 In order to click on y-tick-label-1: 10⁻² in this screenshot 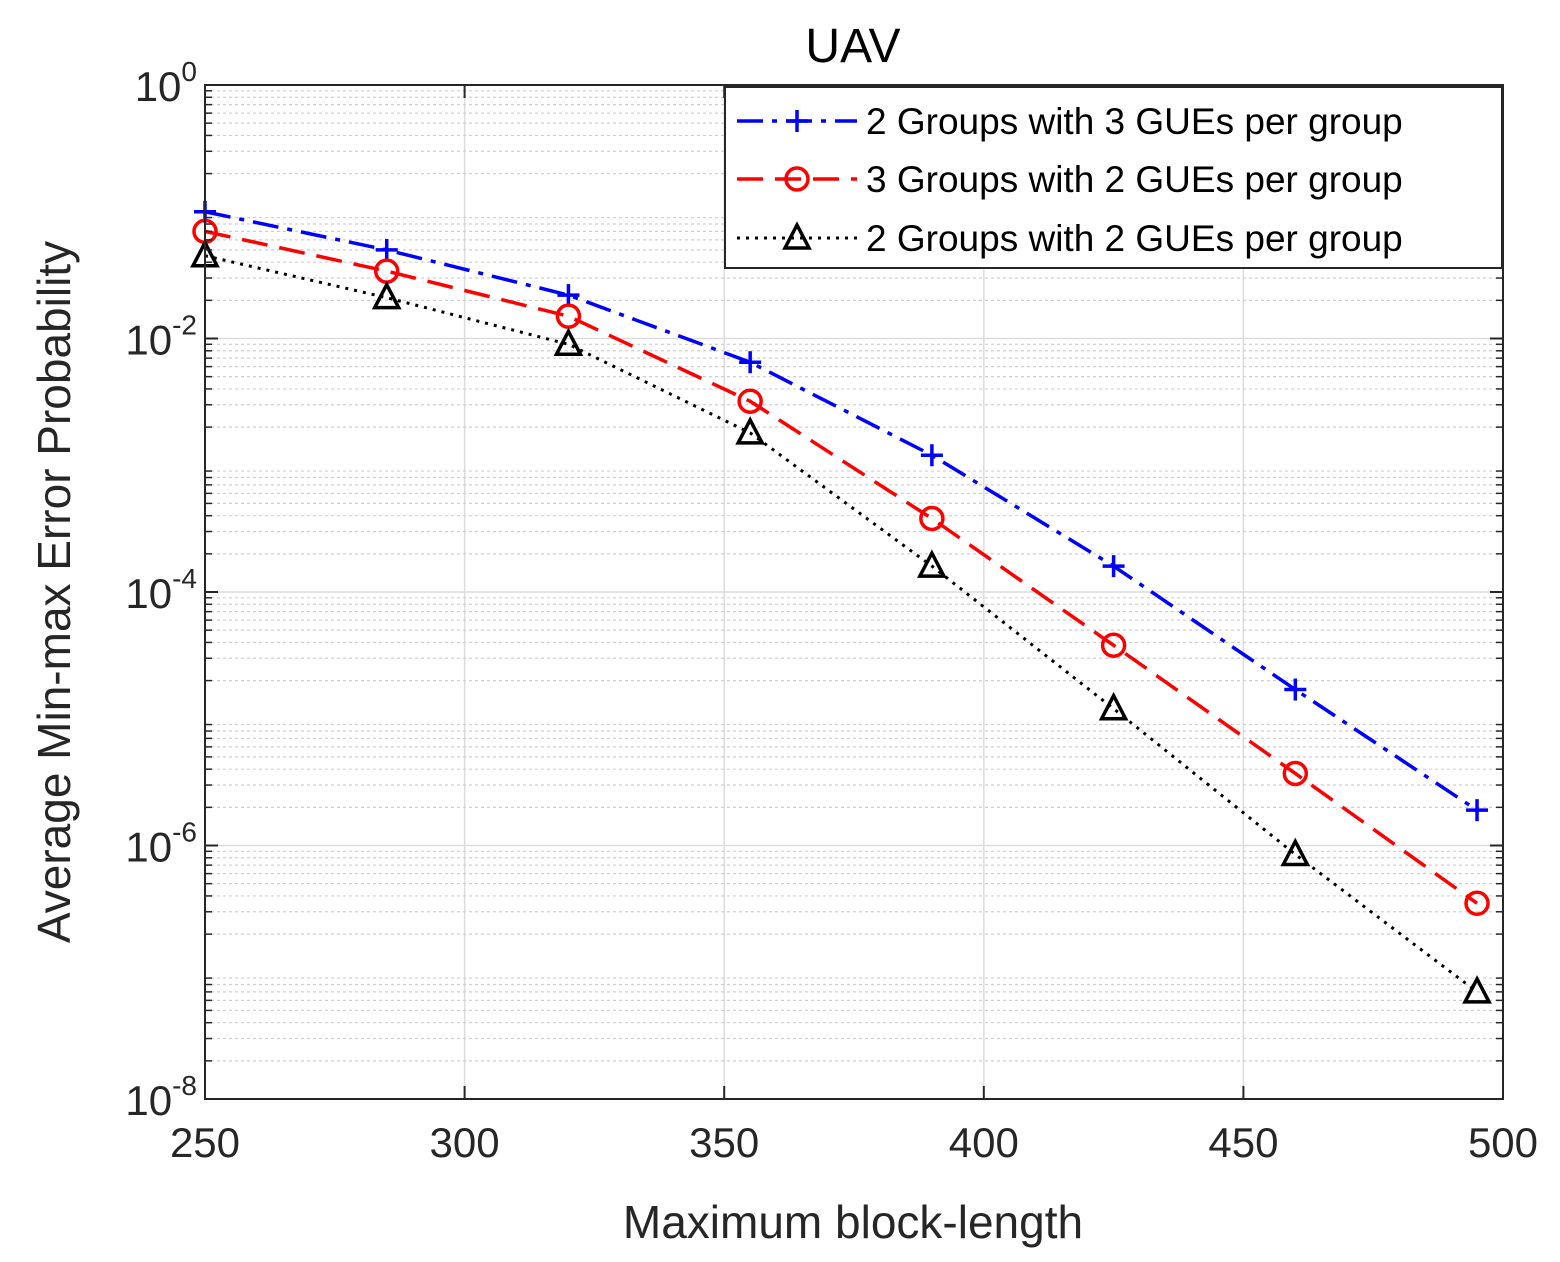, I will do `click(161, 337)`.